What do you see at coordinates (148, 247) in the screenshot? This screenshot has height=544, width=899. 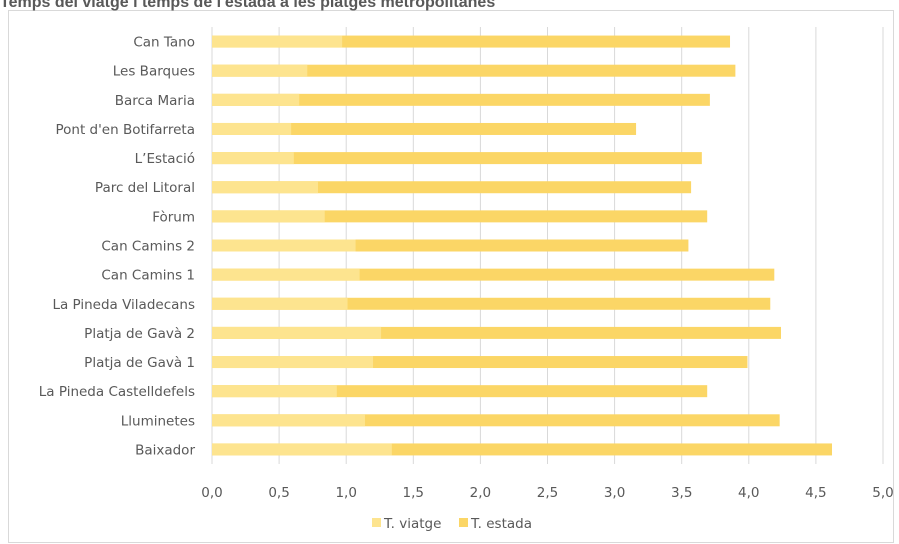 I see `category-label: Can Camins 2` at bounding box center [148, 247].